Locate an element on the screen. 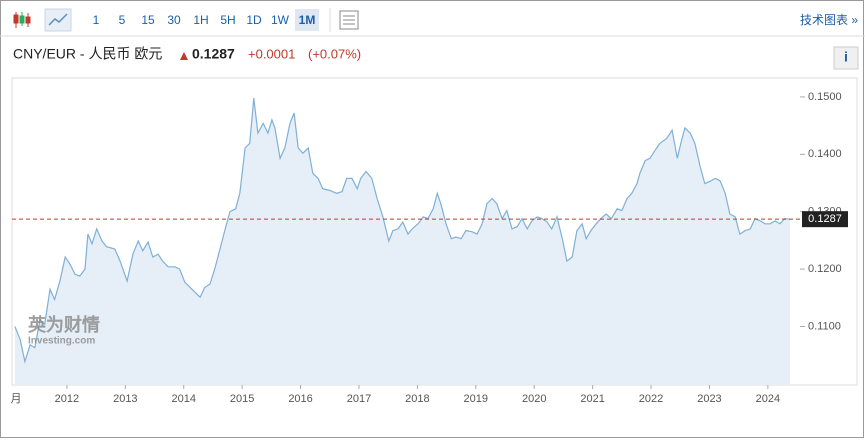 The image size is (865, 444). interval-button: 15 is located at coordinates (148, 20).